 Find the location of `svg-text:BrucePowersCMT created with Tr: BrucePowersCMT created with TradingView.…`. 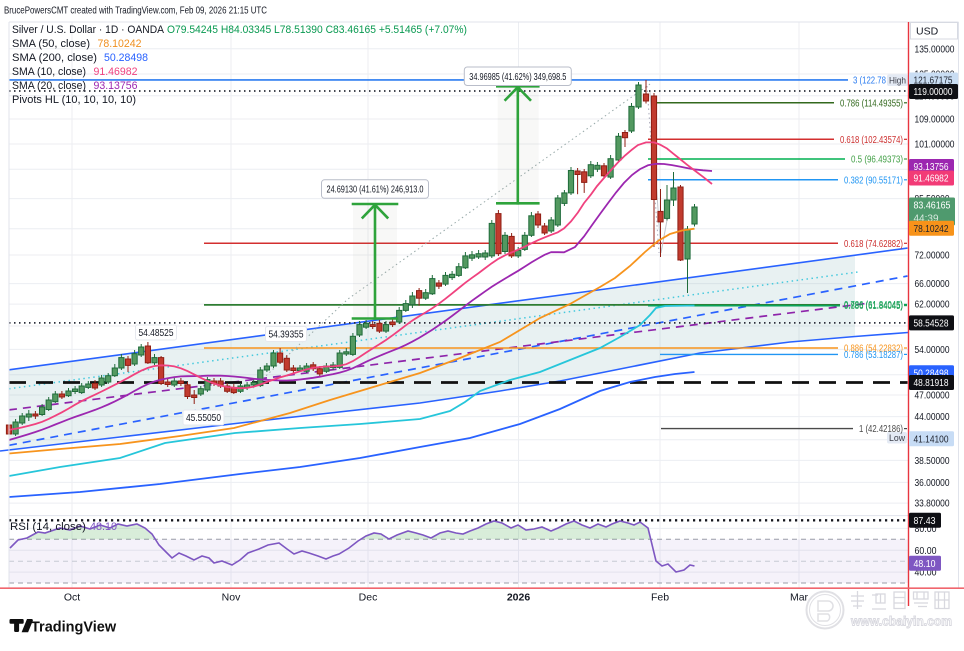

svg-text:BrucePowersCMT created with Tr: BrucePowersCMT created with TradingView.… is located at coordinates (135, 11).